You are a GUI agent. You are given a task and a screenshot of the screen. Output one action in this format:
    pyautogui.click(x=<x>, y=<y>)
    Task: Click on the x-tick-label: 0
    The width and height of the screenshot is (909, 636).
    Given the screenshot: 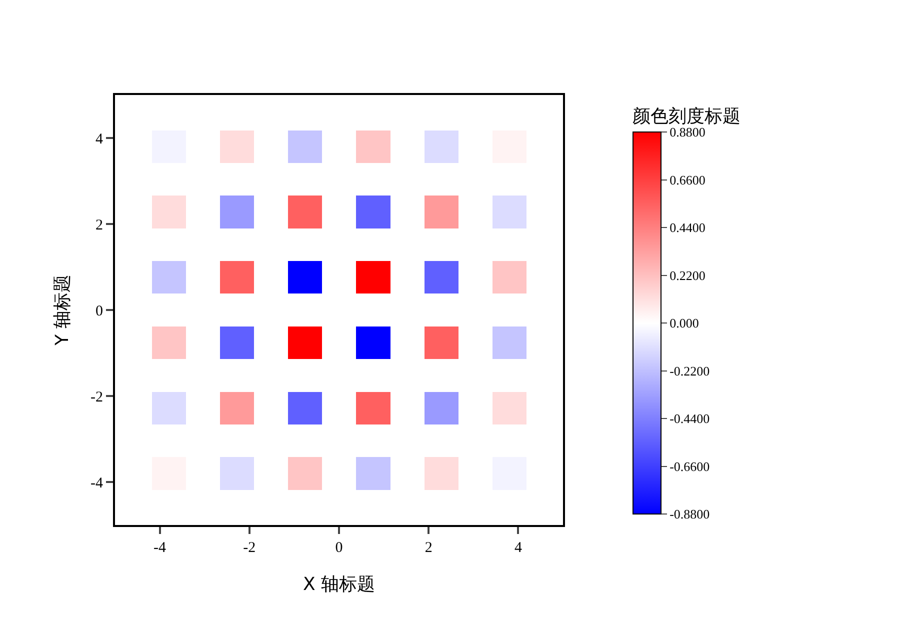 What is the action you would take?
    pyautogui.click(x=339, y=548)
    